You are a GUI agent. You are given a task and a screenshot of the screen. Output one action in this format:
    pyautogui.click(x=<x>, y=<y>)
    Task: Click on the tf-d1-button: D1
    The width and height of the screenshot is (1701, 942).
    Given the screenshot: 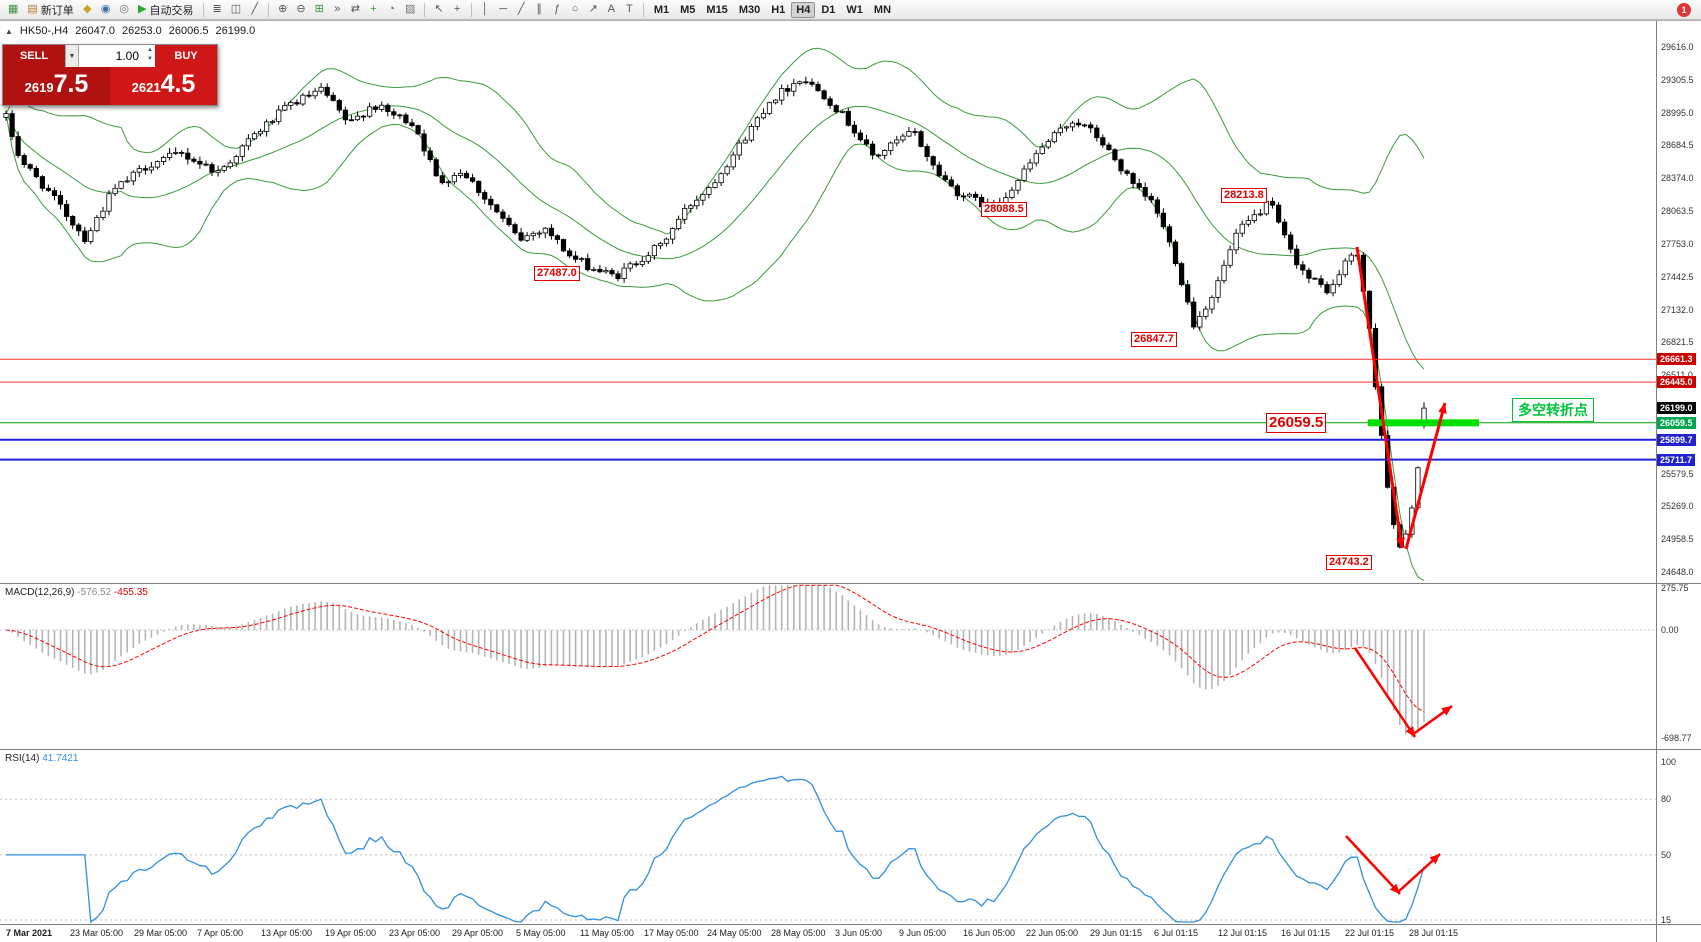 What is the action you would take?
    pyautogui.click(x=828, y=10)
    